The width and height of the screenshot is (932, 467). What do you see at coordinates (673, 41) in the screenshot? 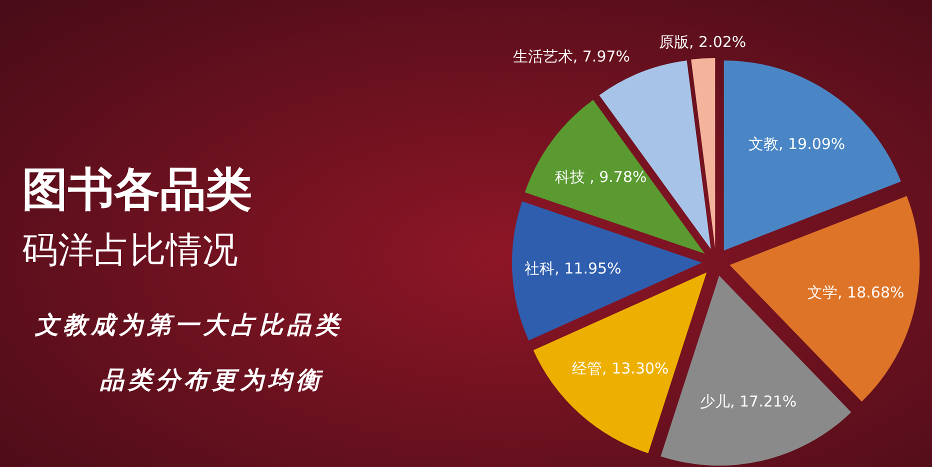
I see `slice-label: 原版` at bounding box center [673, 41].